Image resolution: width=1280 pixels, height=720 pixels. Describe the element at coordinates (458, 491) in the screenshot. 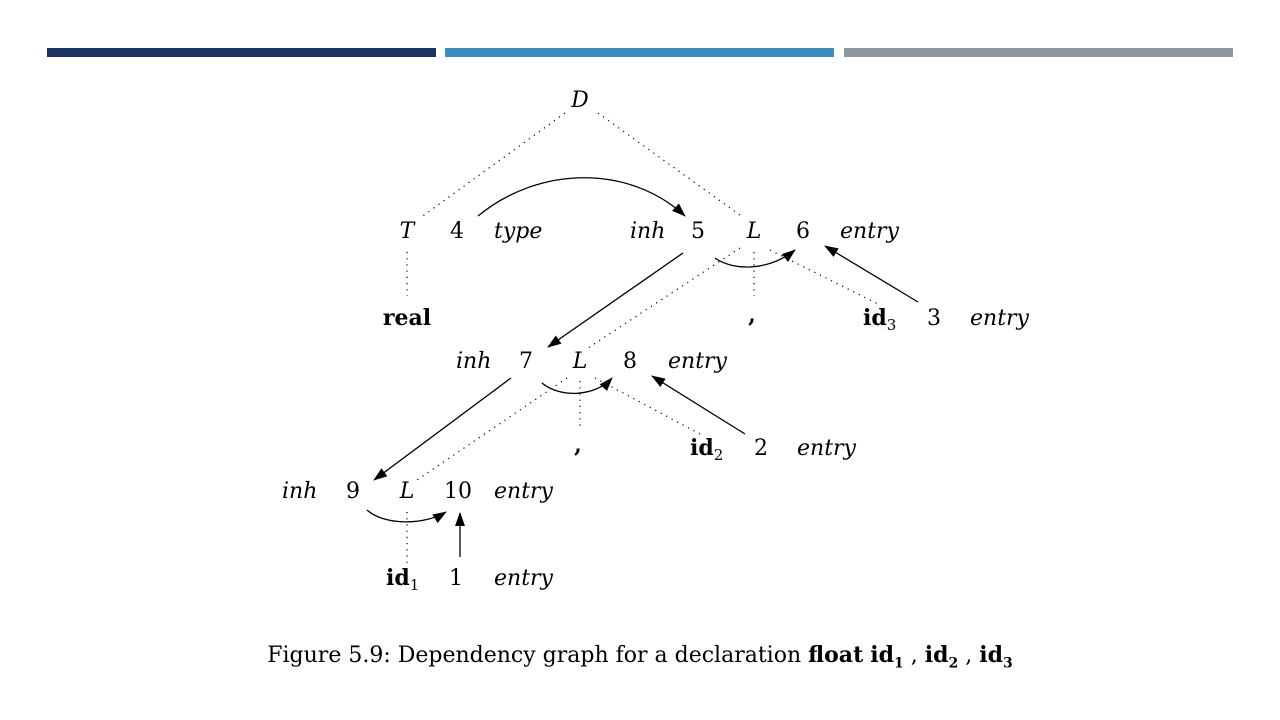

I see `node-number-10: 10` at that location.